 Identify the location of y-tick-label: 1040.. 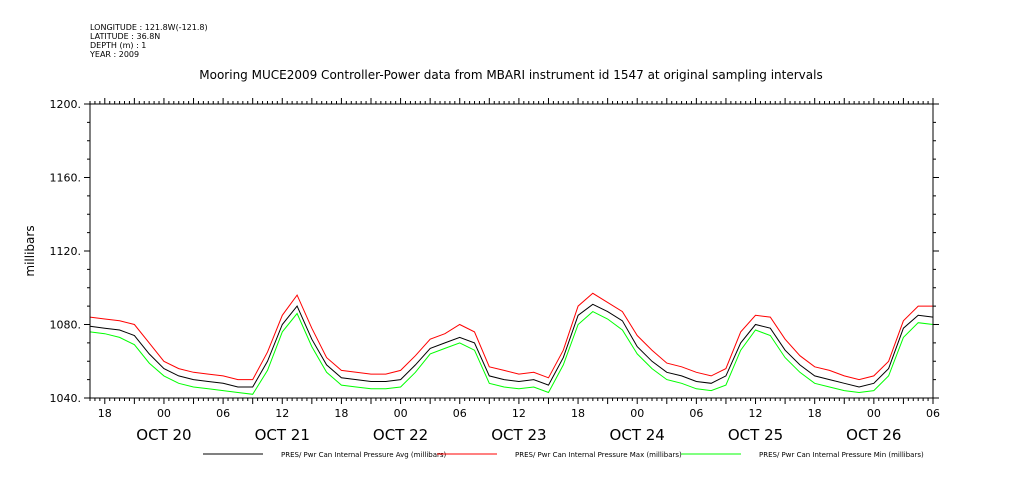
(66, 398).